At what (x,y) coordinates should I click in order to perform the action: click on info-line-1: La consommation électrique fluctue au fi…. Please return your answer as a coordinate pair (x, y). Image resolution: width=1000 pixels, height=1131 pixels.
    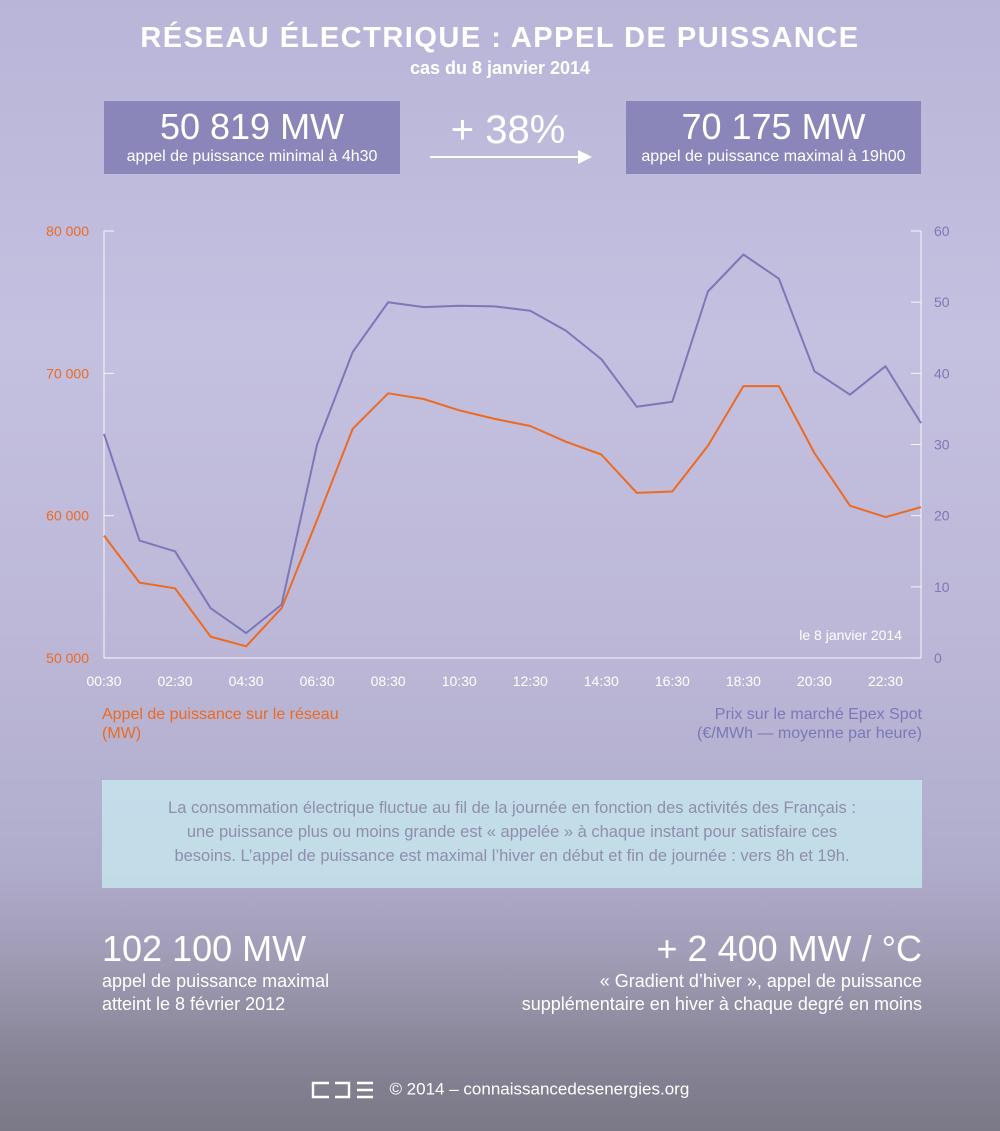
    Looking at the image, I should click on (512, 808).